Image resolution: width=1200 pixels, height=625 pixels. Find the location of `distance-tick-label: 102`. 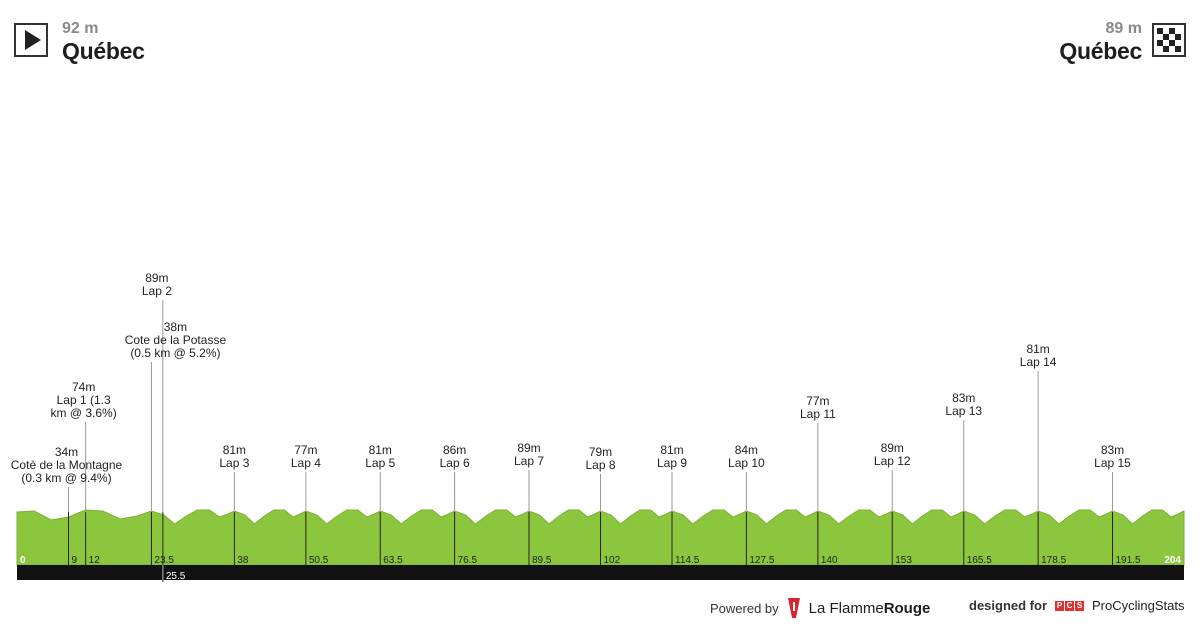

distance-tick-label: 102 is located at coordinates (612, 560).